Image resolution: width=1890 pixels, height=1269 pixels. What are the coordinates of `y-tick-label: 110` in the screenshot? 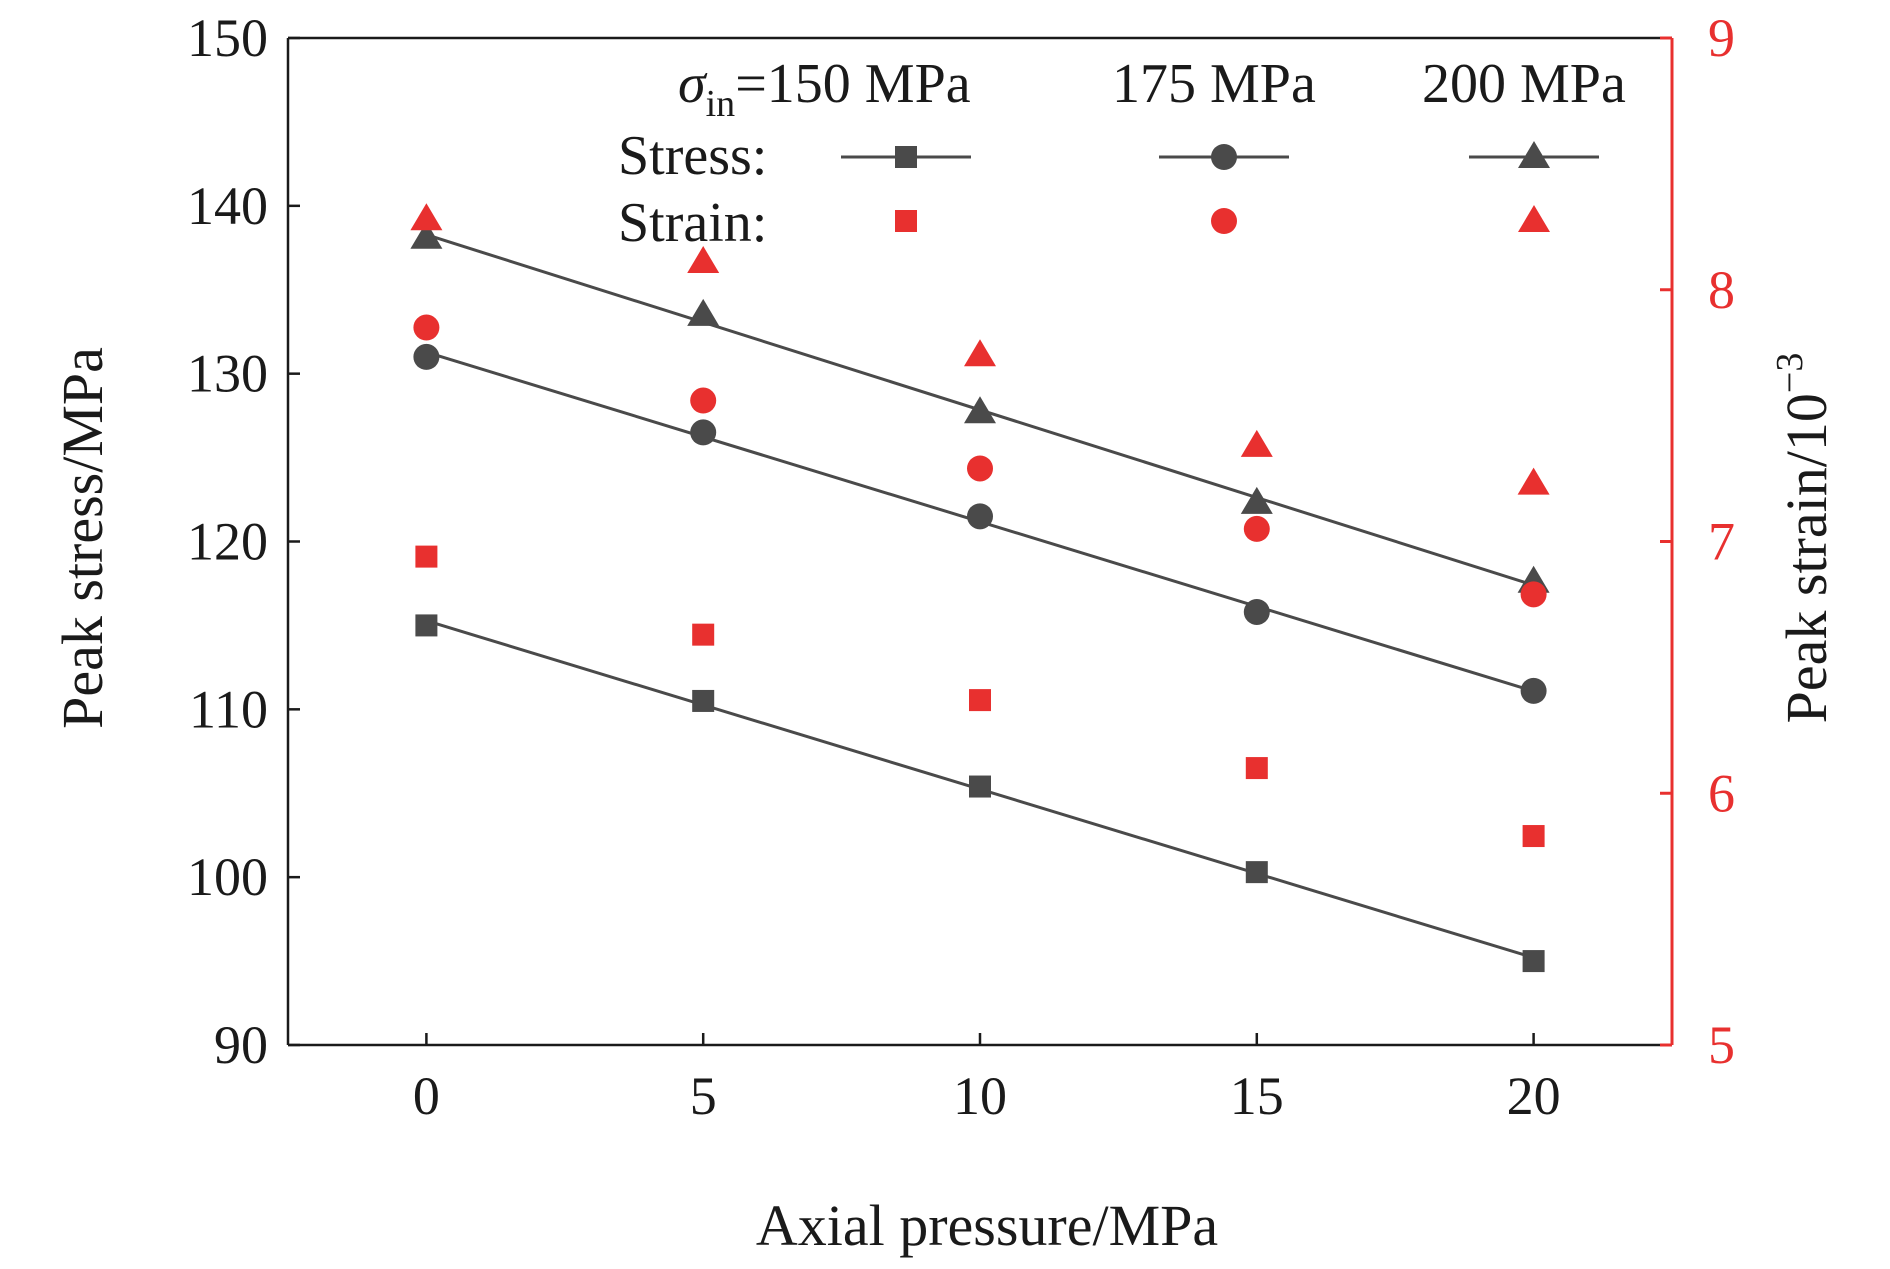 It's located at (228, 709).